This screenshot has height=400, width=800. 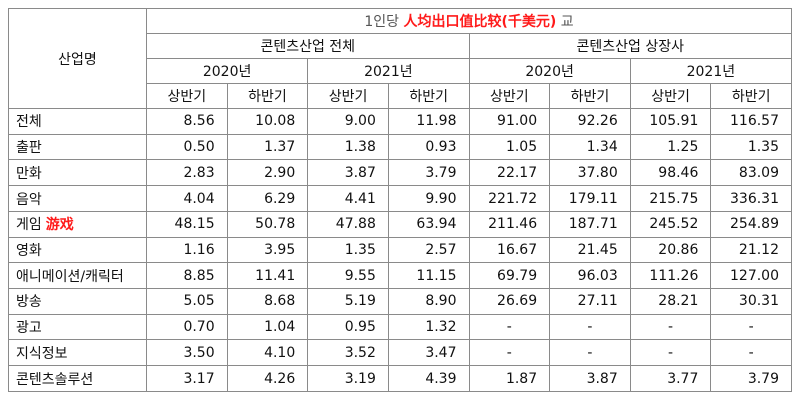 What do you see at coordinates (267, 147) in the screenshot?
I see `value-cell: 1.37` at bounding box center [267, 147].